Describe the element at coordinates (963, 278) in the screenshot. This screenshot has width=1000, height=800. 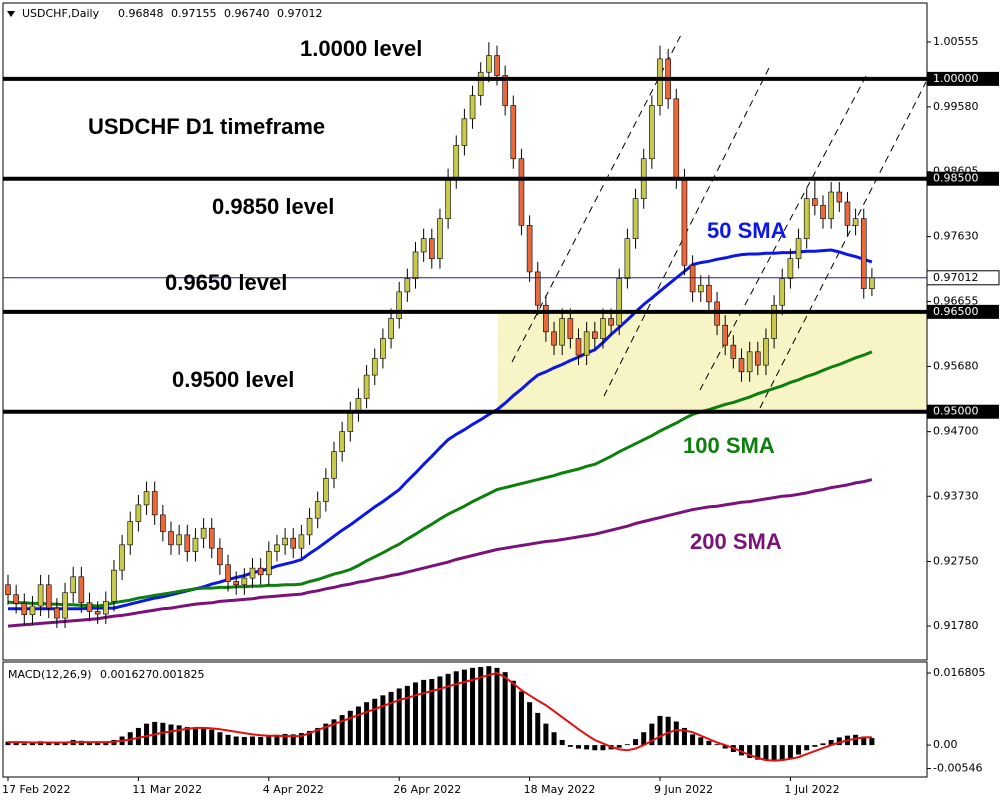
I see `price-label-box` at that location.